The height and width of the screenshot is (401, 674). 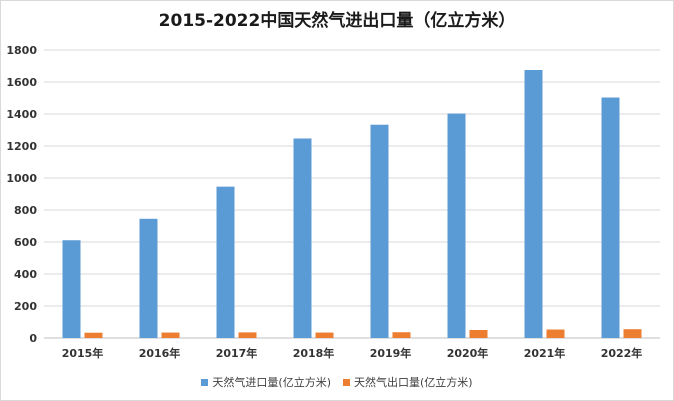 I want to click on legend-item-export: 天然气出口量(亿立方米), so click(x=408, y=382).